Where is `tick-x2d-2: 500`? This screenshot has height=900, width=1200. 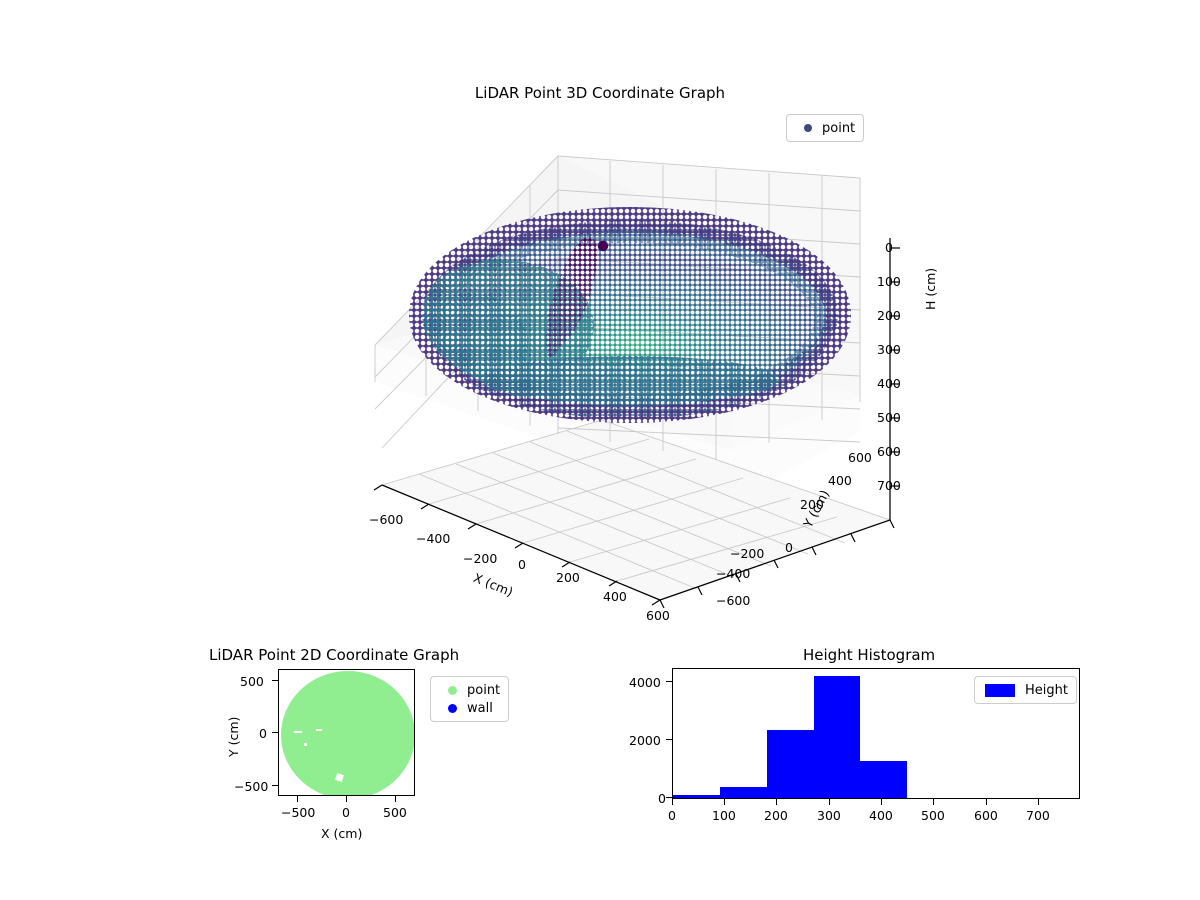 tick-x2d-2: 500 is located at coordinates (395, 812).